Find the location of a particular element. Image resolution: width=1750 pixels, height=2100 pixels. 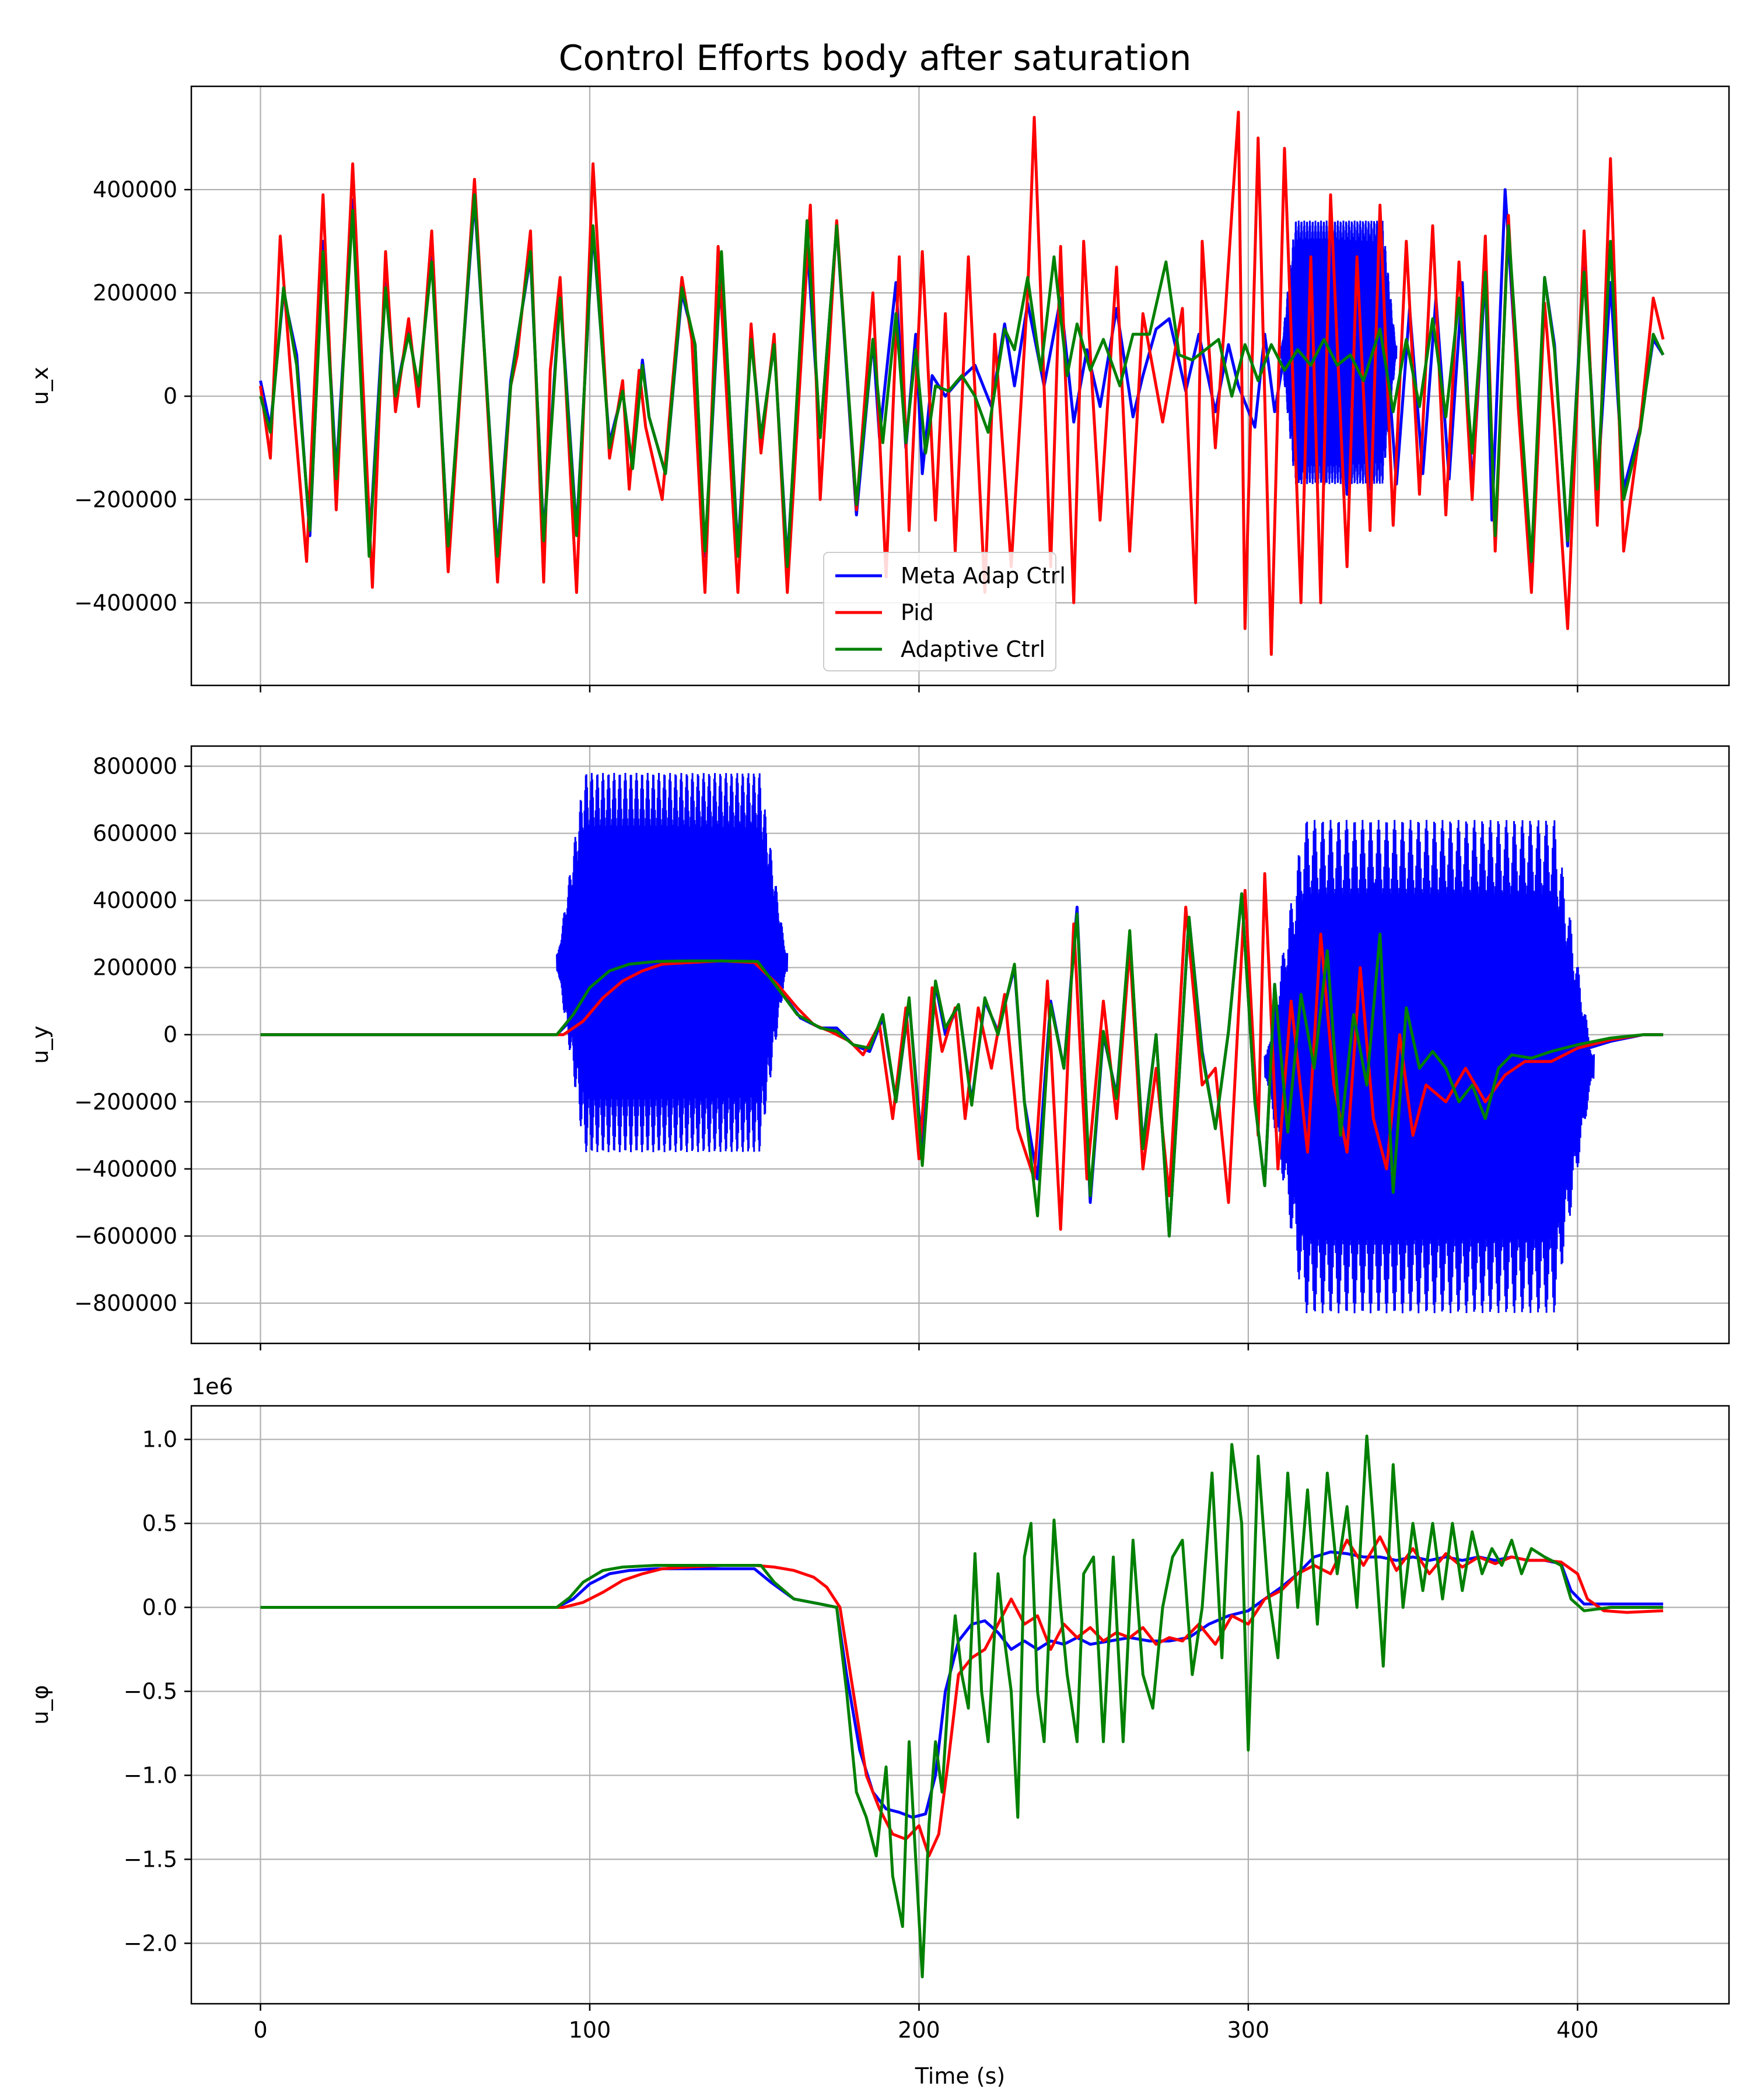

x-tick-label: 200 is located at coordinates (919, 2030).